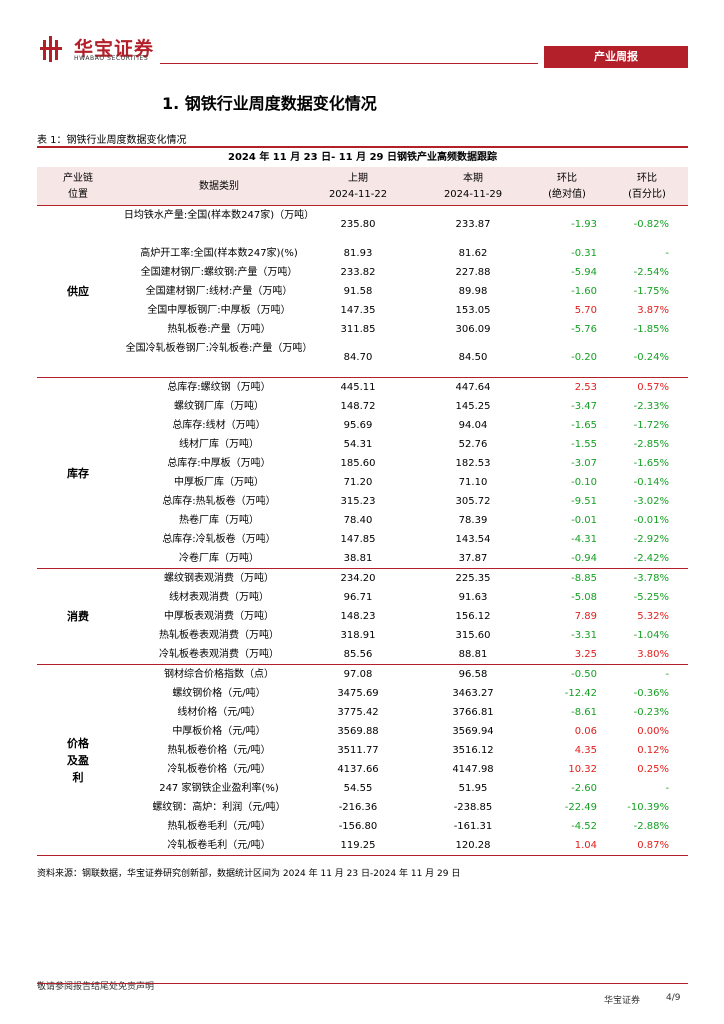 The height and width of the screenshot is (1024, 724). Describe the element at coordinates (362, 855) in the screenshot. I see `table-bottom-rule` at that location.